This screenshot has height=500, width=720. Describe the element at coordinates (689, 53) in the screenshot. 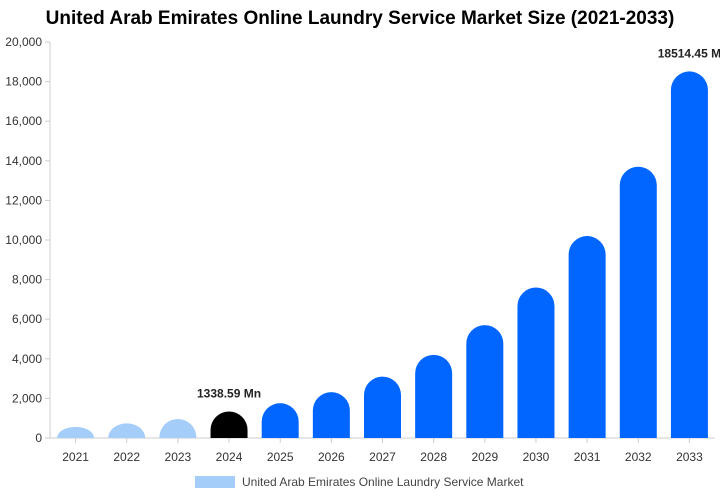

I see `data-label-2033: 18514.45 M` at that location.